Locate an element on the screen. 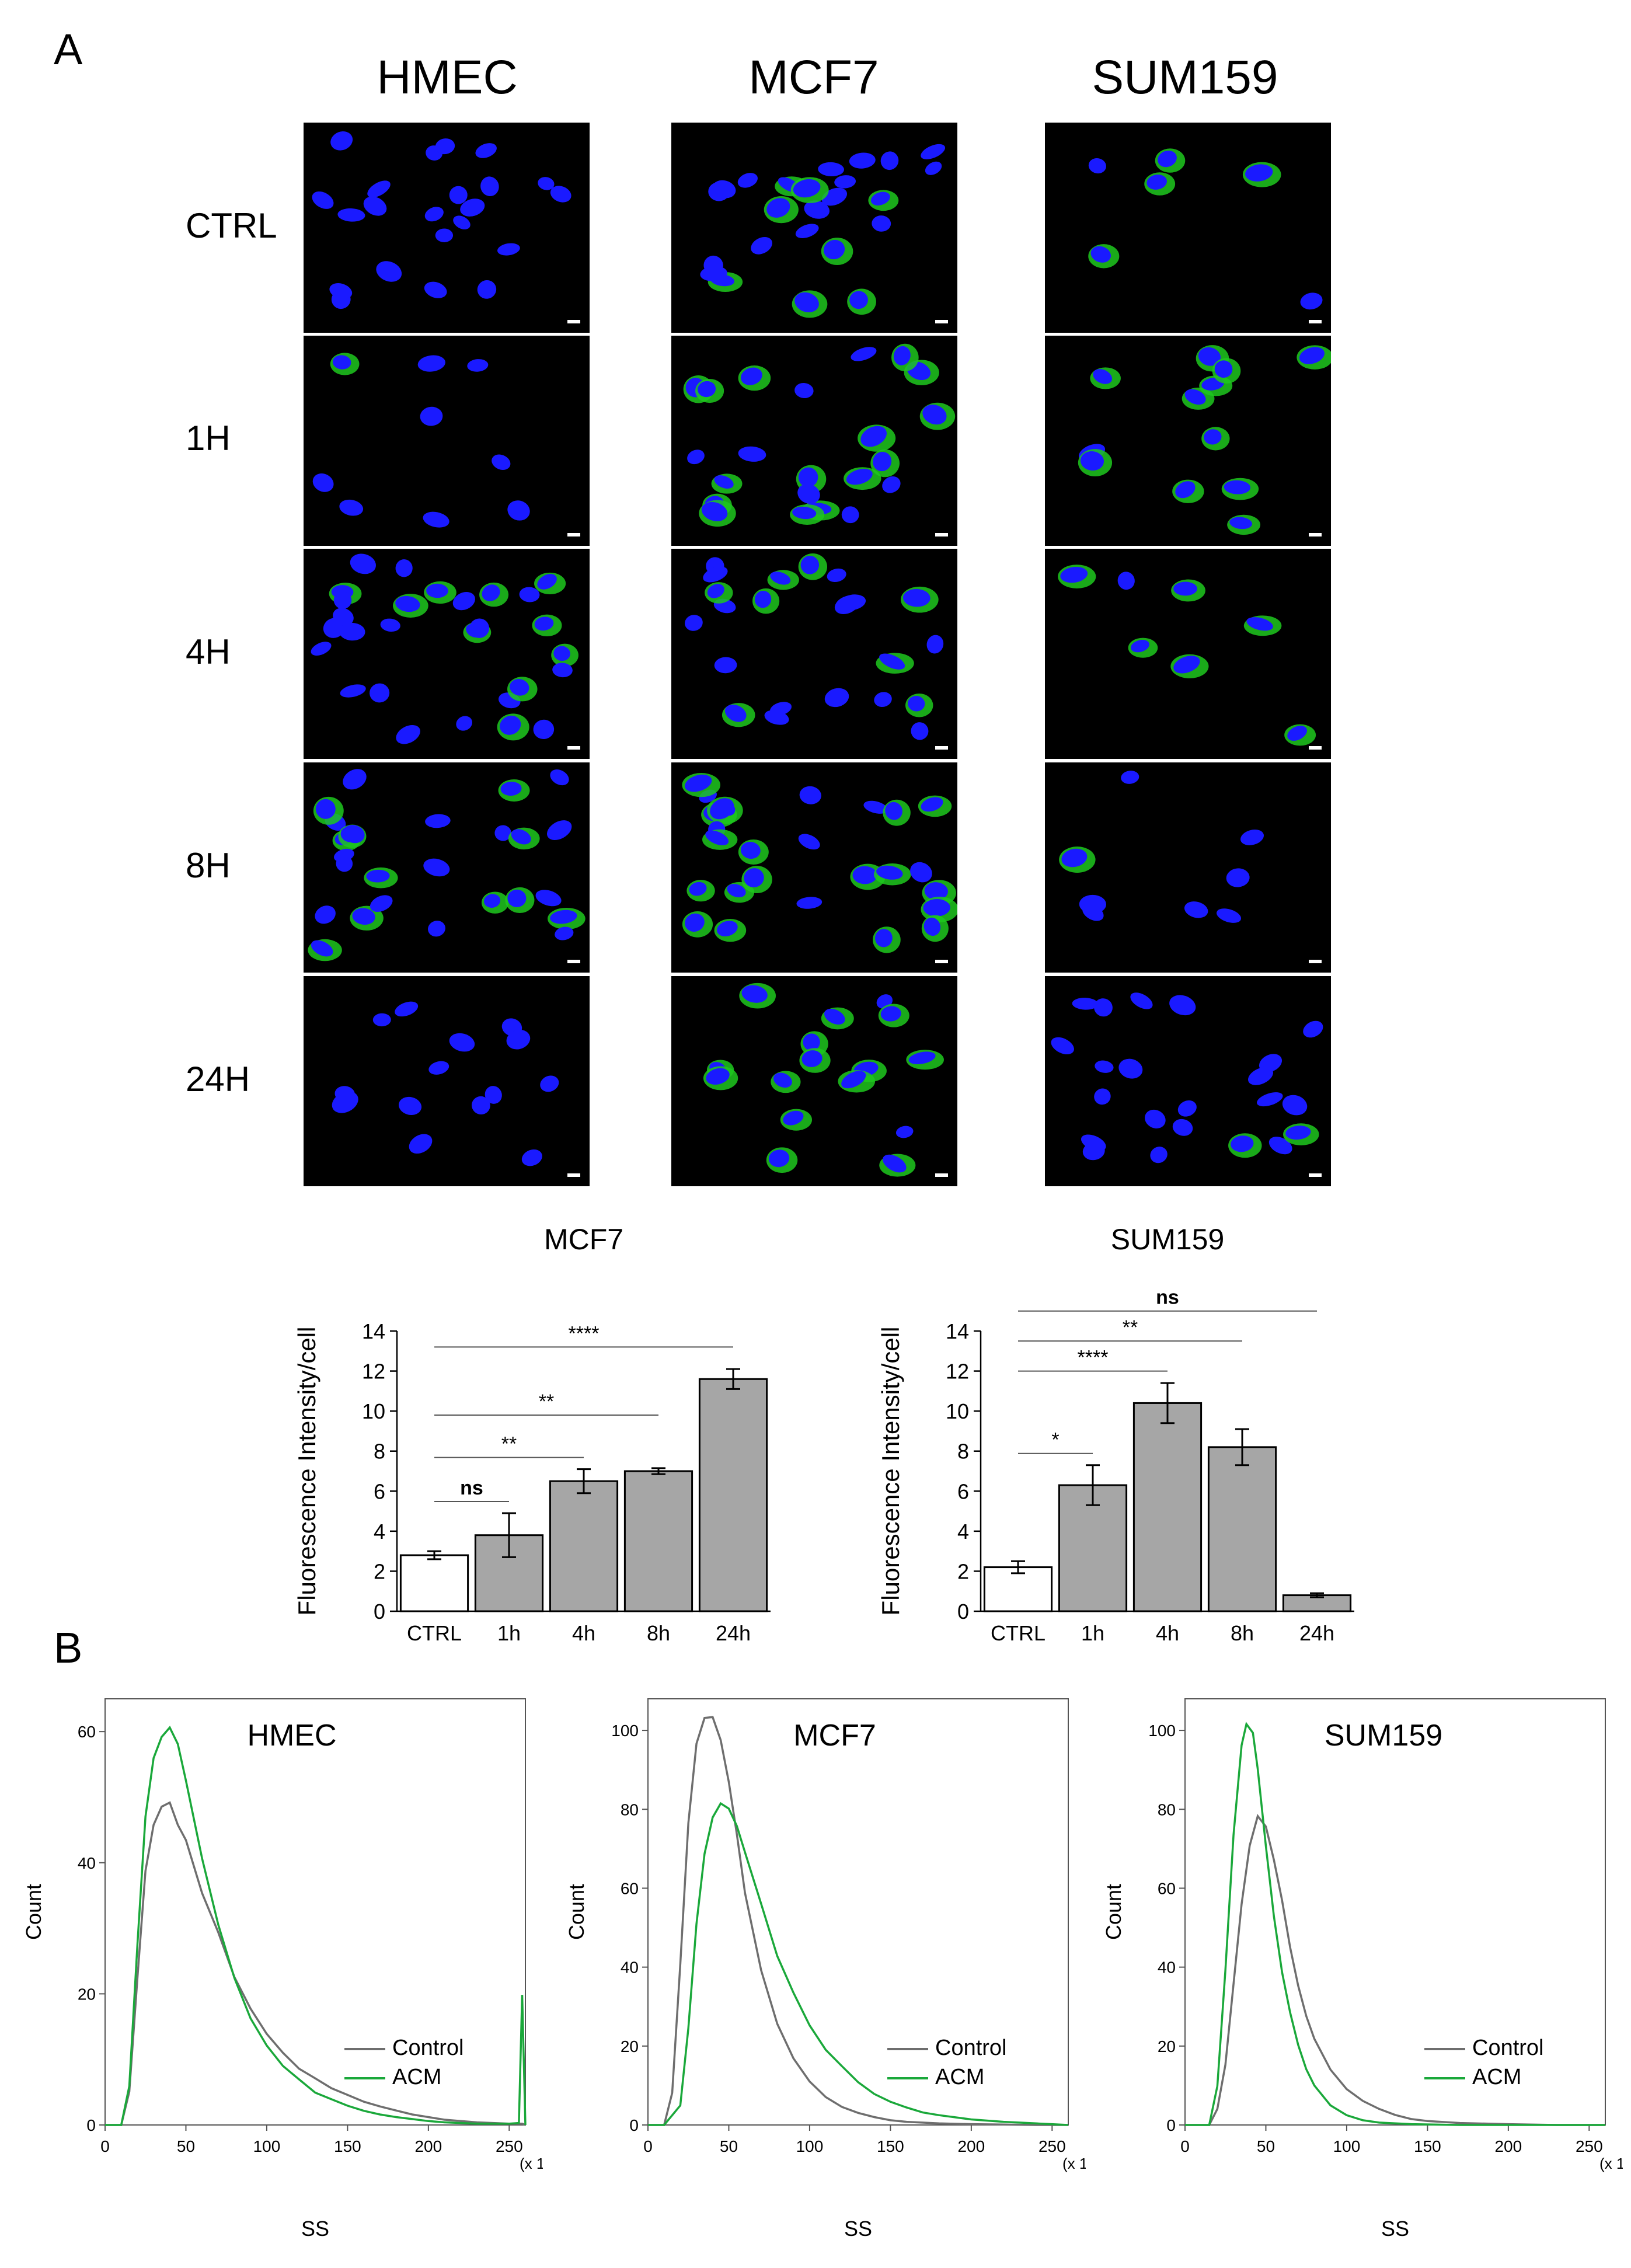 The height and width of the screenshot is (2268, 1631). legend-label: Control is located at coordinates (428, 2048).